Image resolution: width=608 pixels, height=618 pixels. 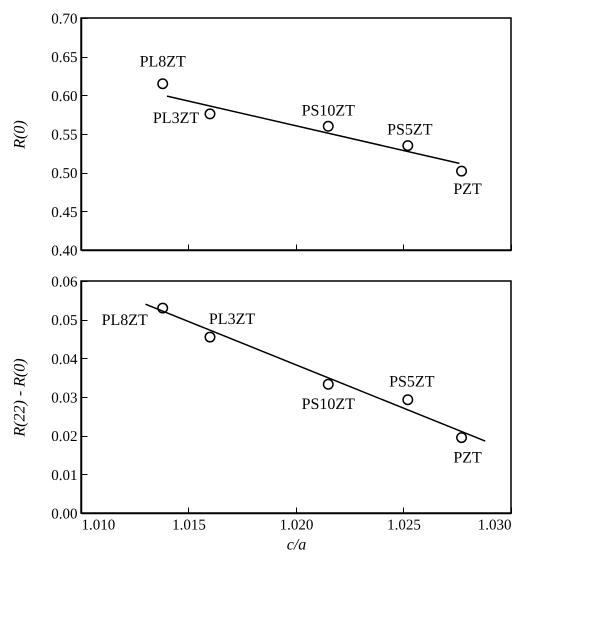 What do you see at coordinates (64, 514) in the screenshot?
I see `y-tick-label: 0.00` at bounding box center [64, 514].